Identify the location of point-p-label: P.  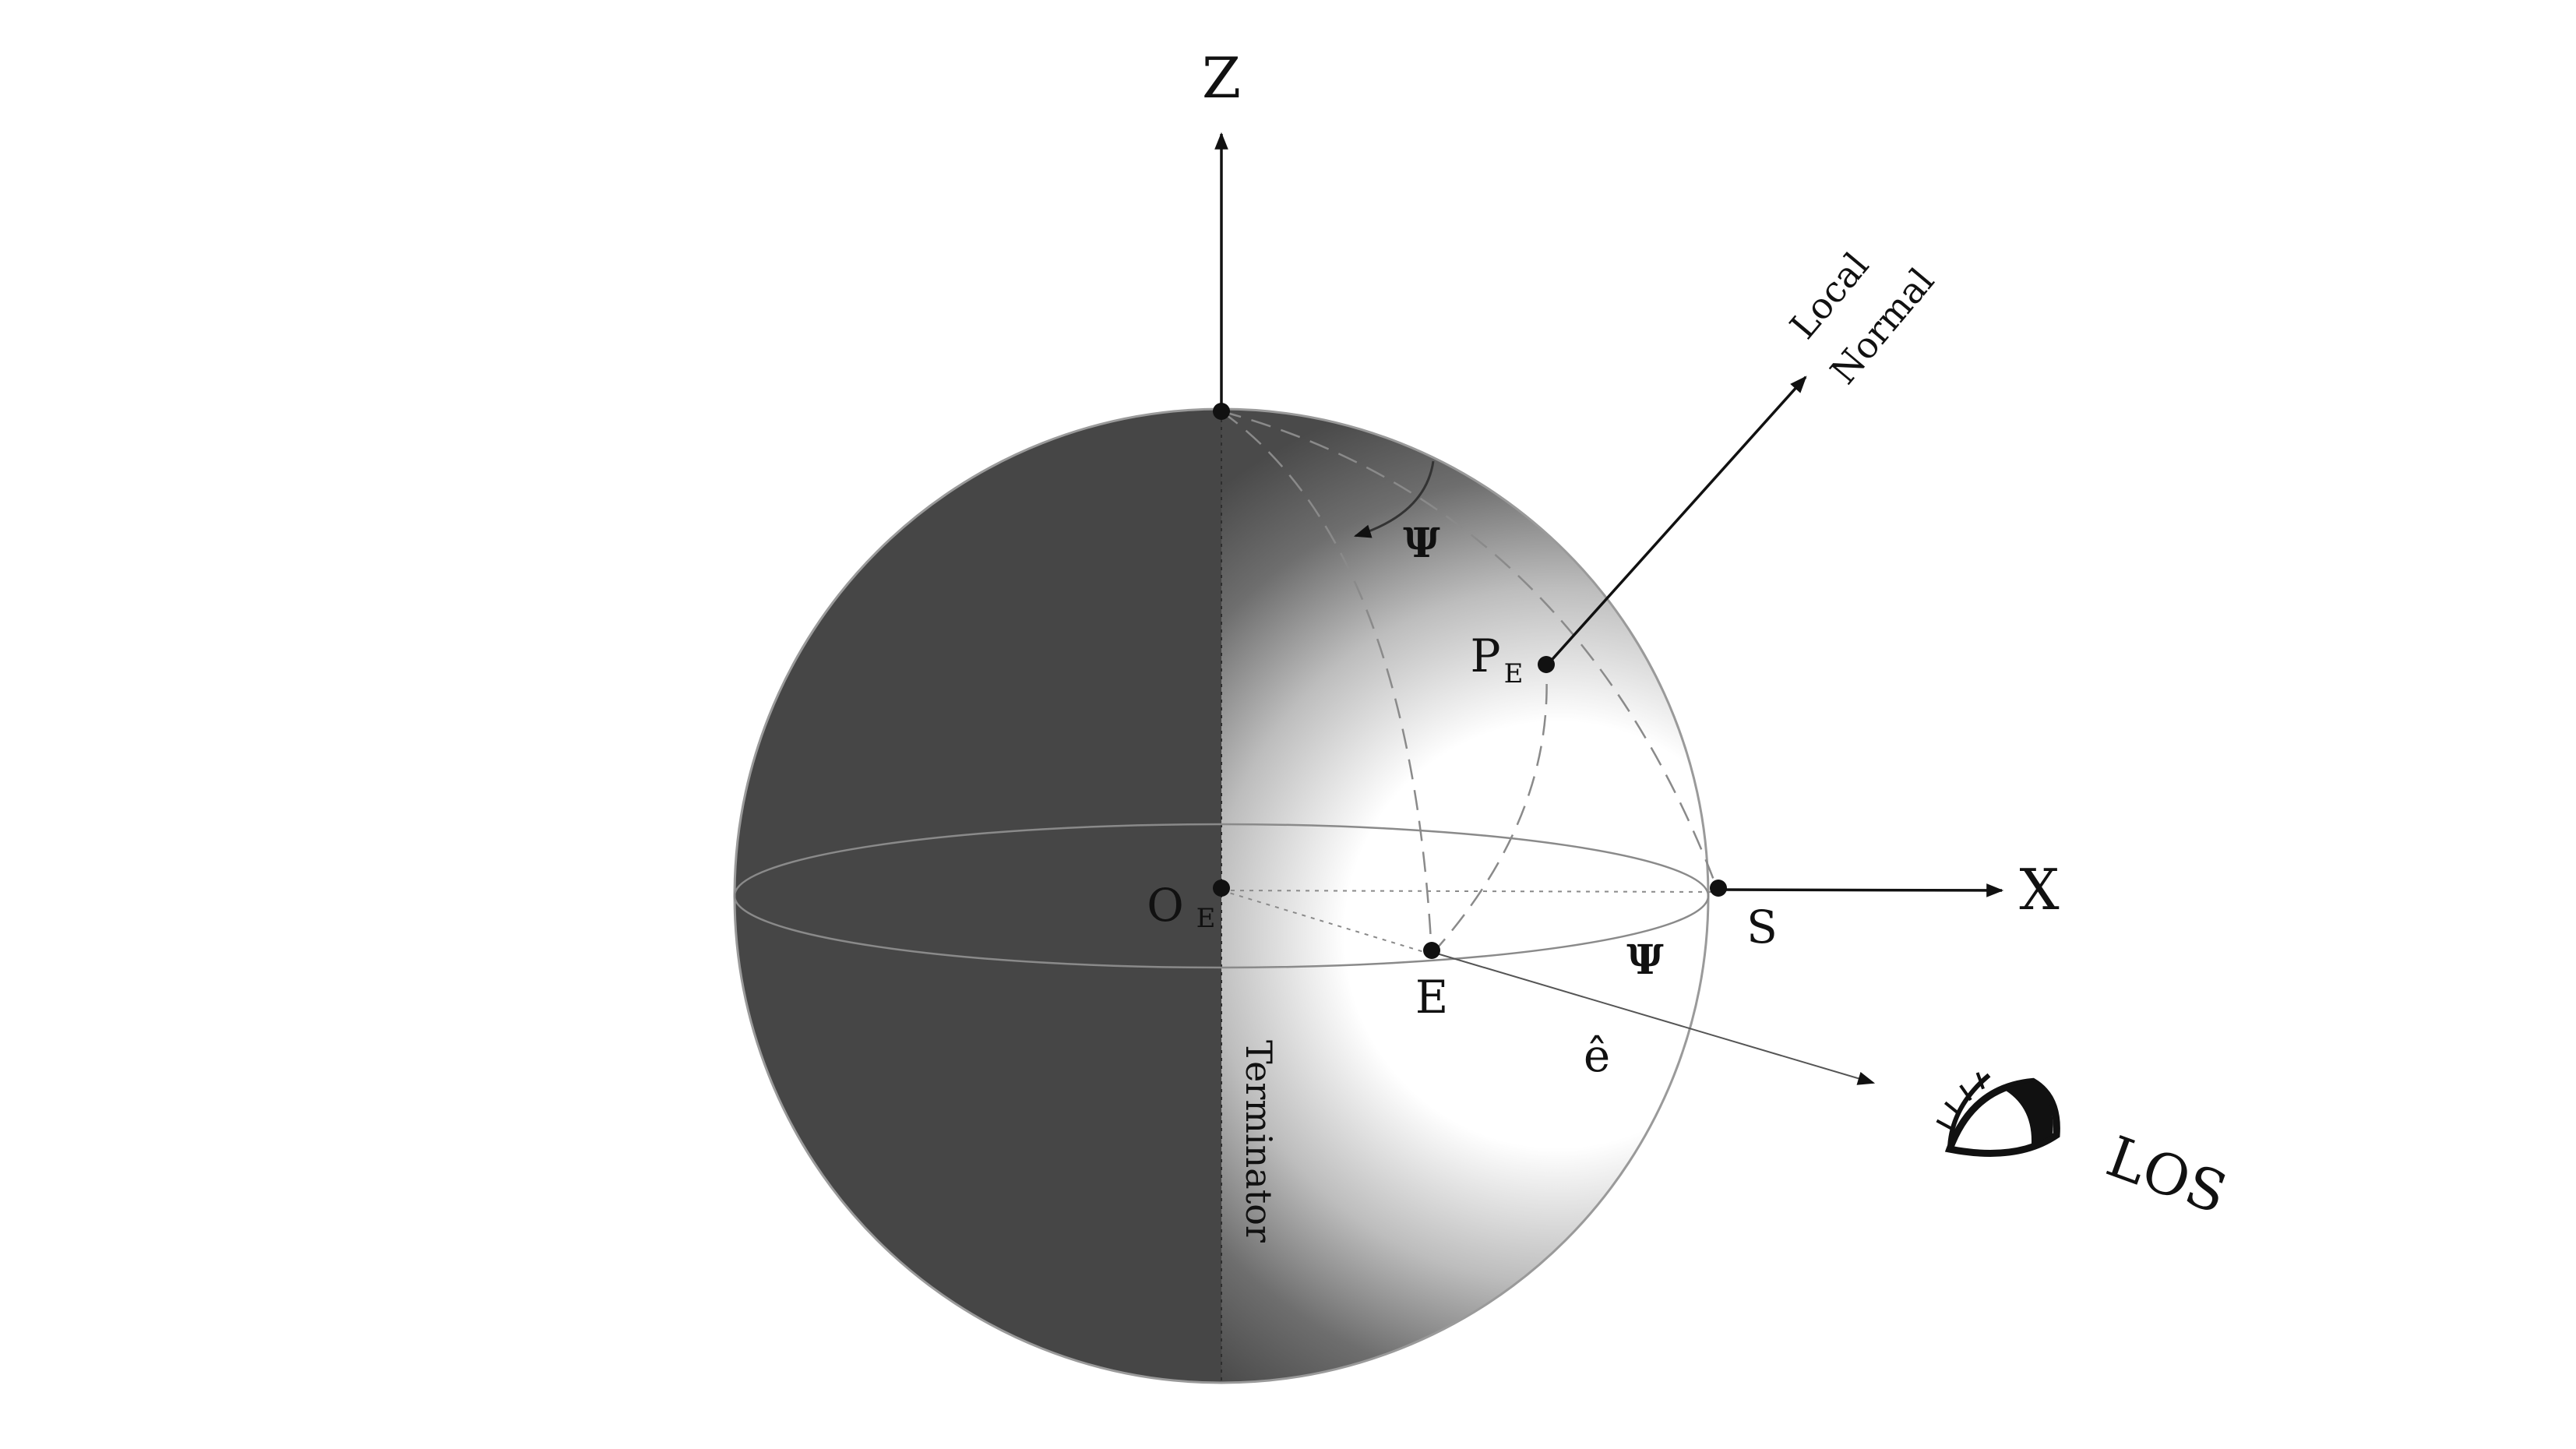
(1485, 655).